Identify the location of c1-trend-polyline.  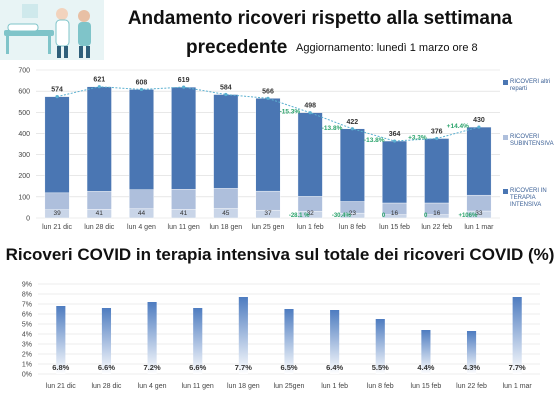
(268, 114).